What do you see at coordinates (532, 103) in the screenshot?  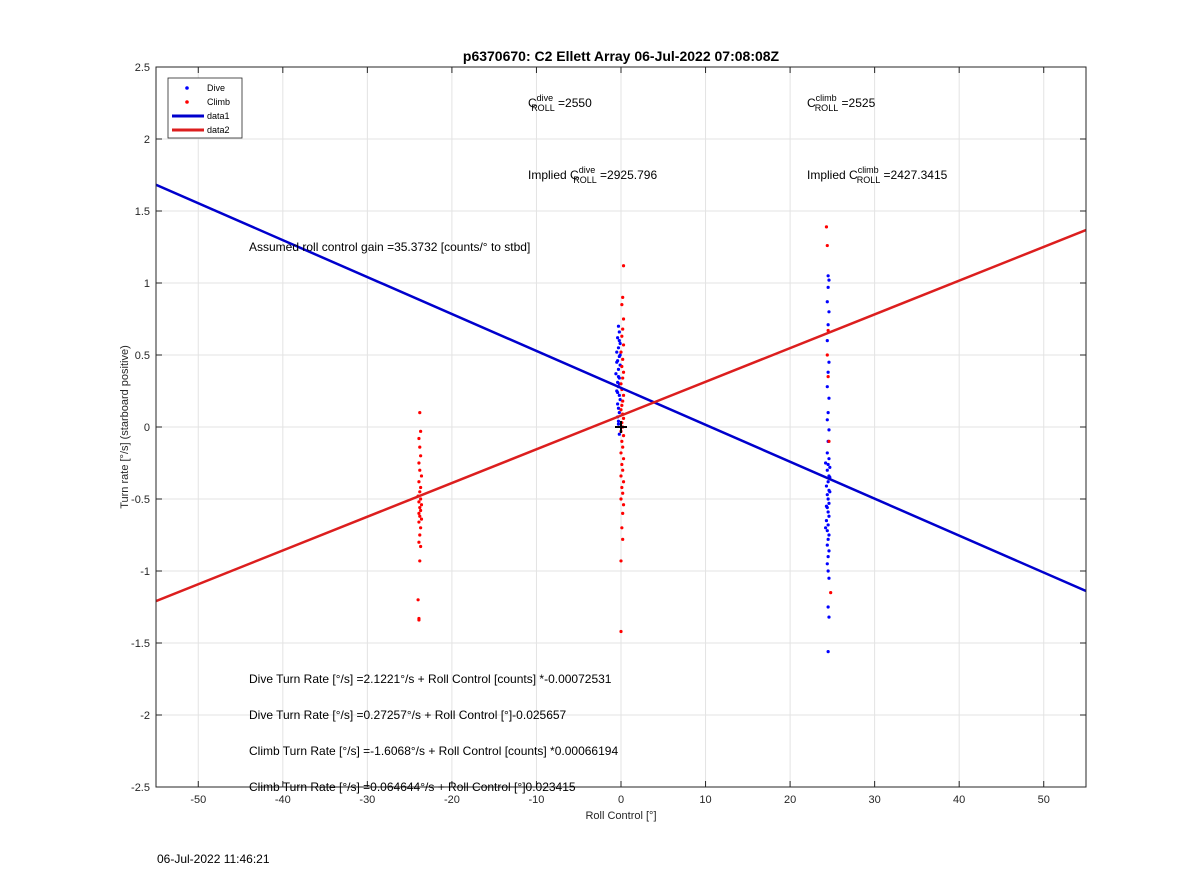 I see `annotation-part: C` at bounding box center [532, 103].